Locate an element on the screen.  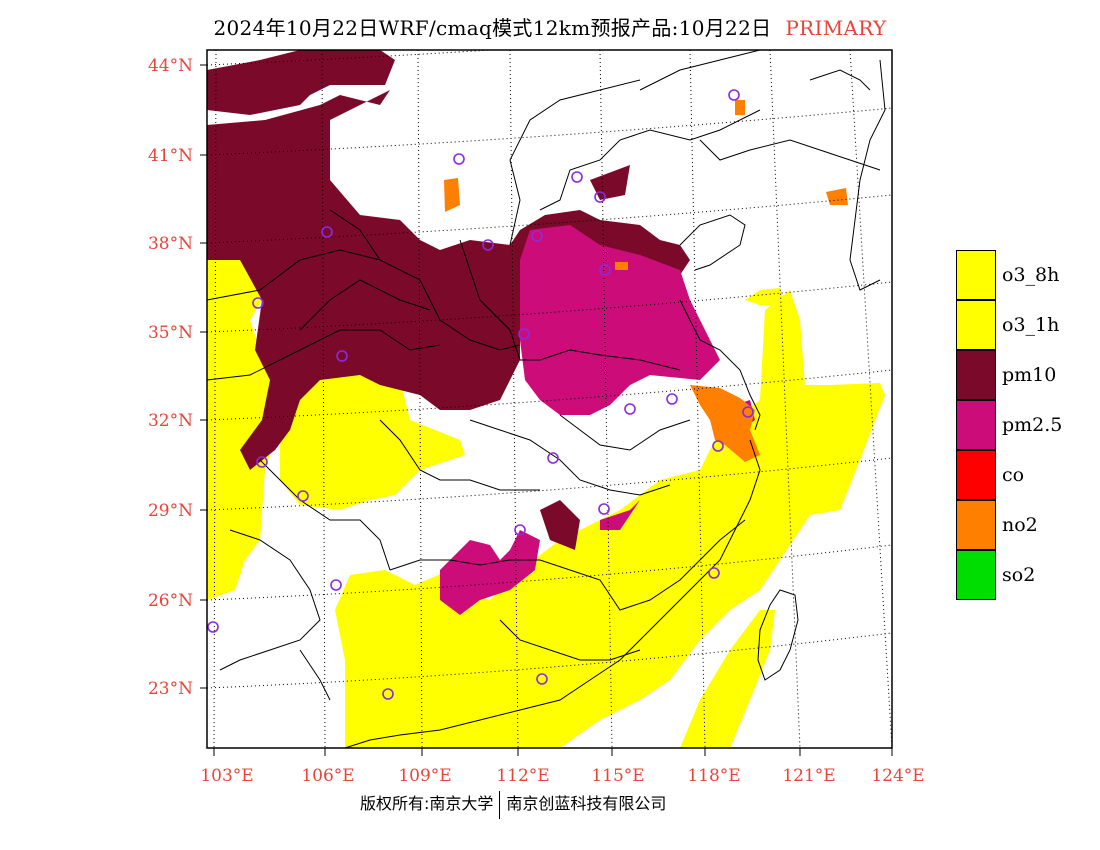
legend-label: so2 is located at coordinates (1019, 575).